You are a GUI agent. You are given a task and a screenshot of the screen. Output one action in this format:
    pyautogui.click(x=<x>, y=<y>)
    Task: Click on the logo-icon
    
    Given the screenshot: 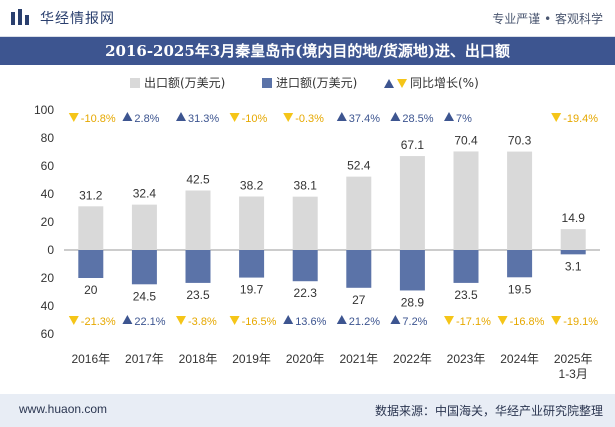 What is the action you would take?
    pyautogui.click(x=20, y=17)
    